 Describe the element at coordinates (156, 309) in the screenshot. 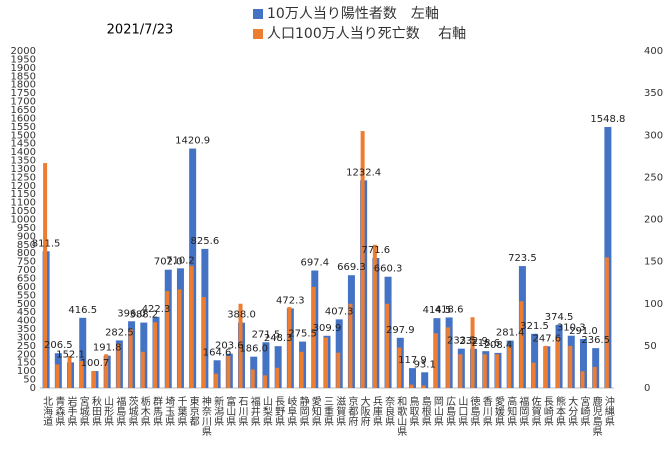

I see `data-label: 422.3` at that location.